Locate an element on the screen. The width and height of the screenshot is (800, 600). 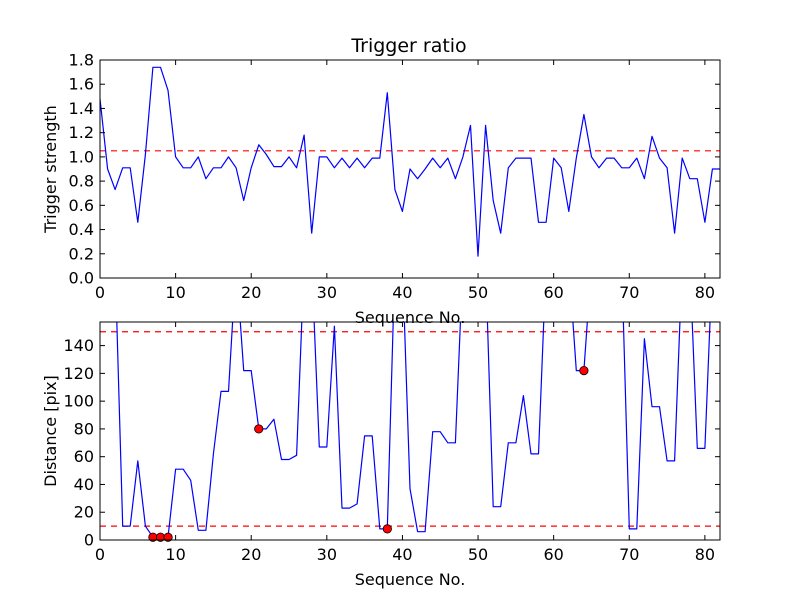
y-tick-label: 0.6 is located at coordinates (81, 205).